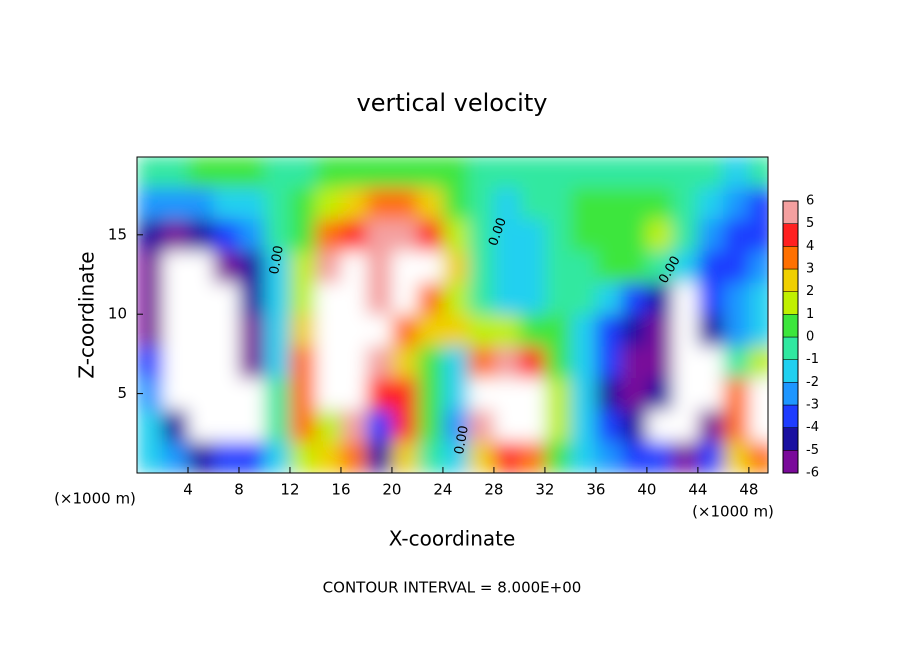 Image resolution: width=904 pixels, height=654 pixels. What do you see at coordinates (87, 314) in the screenshot?
I see `y-axis-label: Z-coordinate` at bounding box center [87, 314].